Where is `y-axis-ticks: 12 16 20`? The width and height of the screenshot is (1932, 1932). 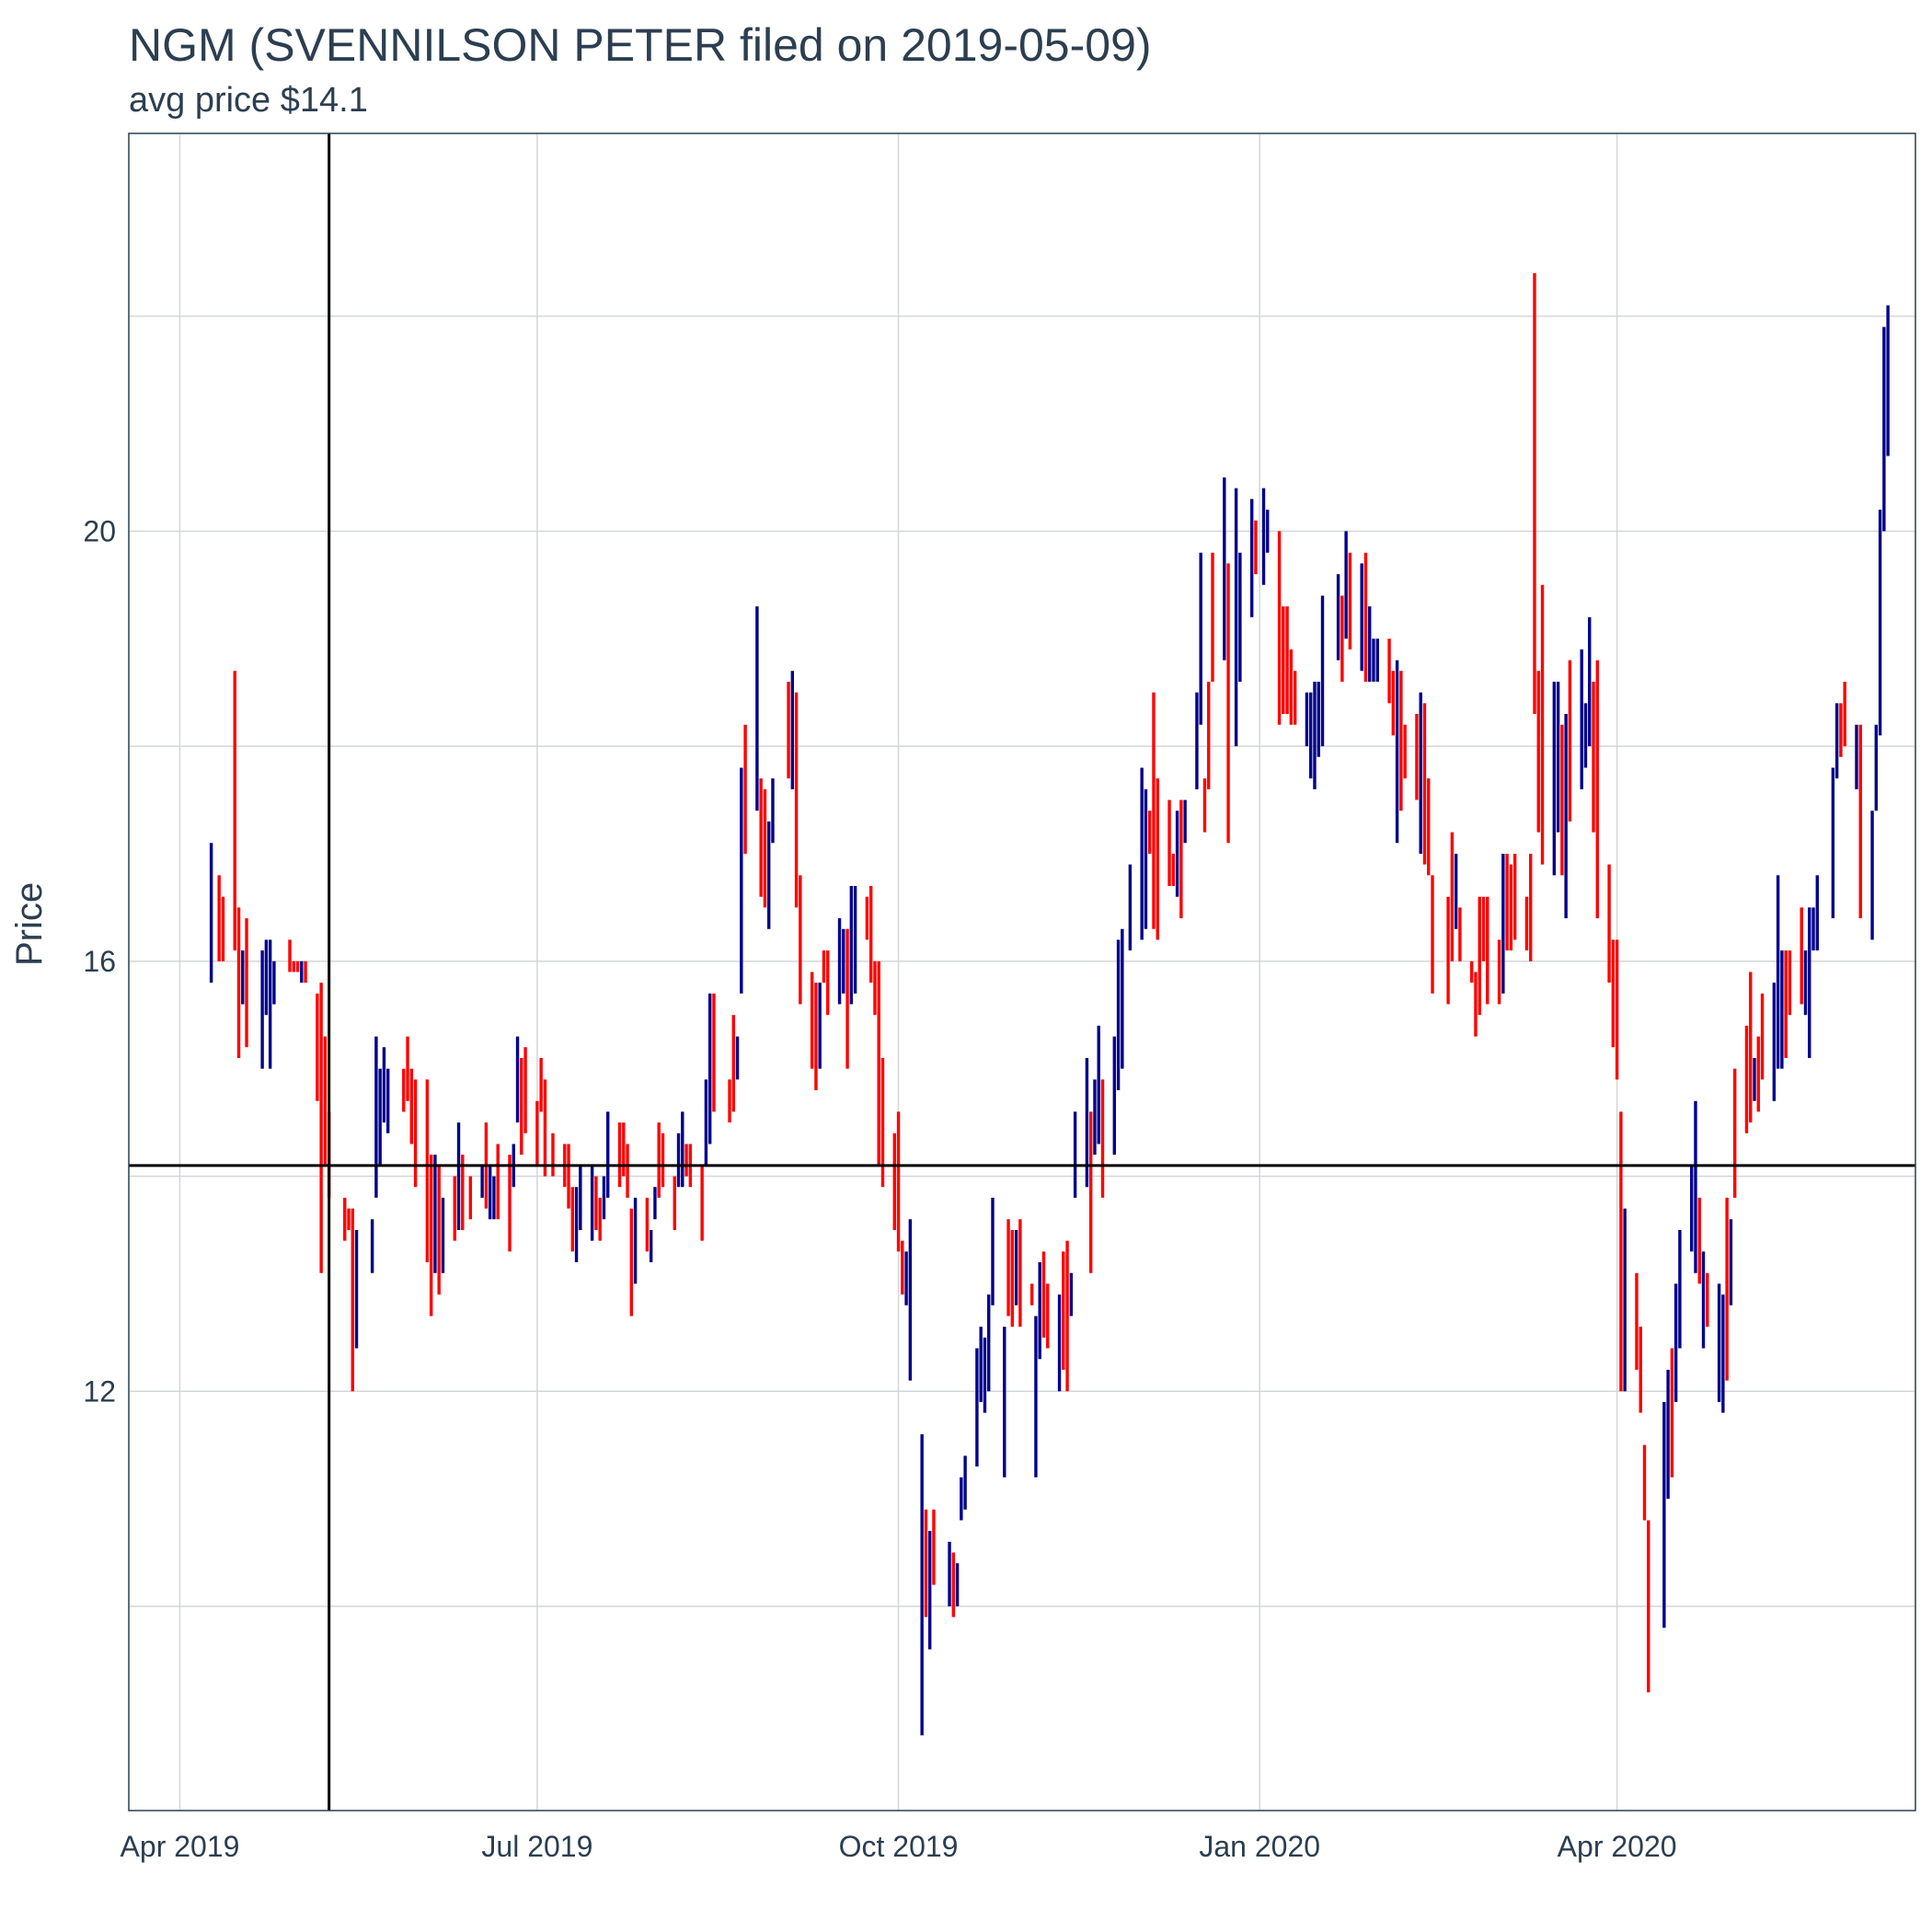 y-axis-ticks: 12 16 20 is located at coordinates (99, 961).